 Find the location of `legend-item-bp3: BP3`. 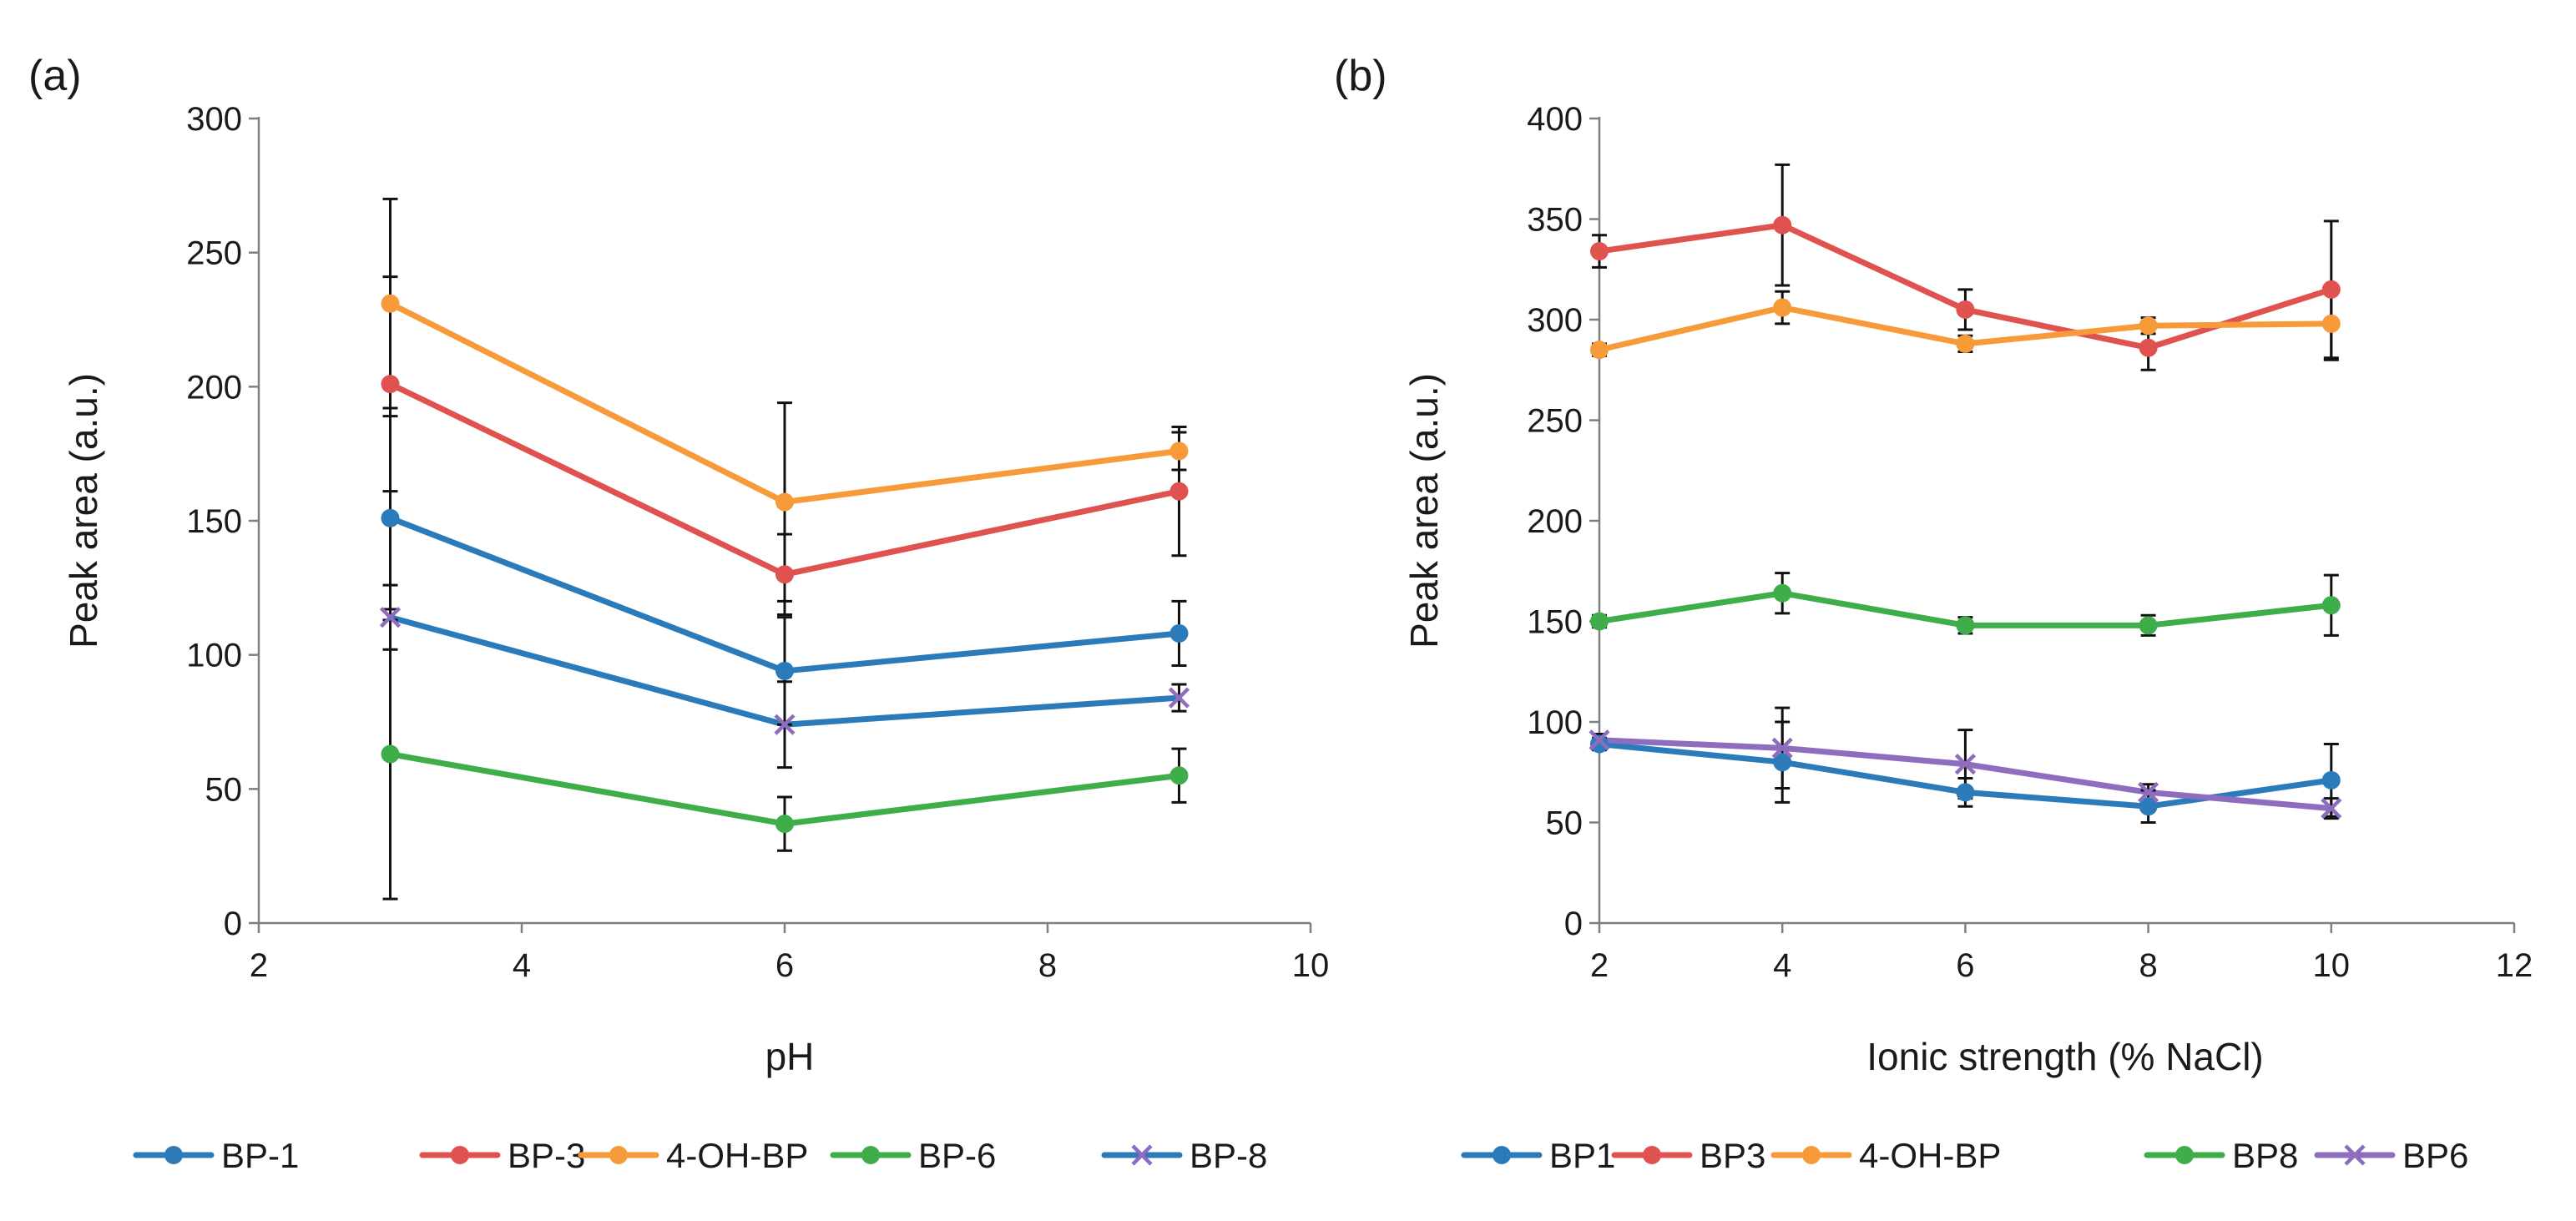

legend-item-bp3: BP3 is located at coordinates (1688, 1155).